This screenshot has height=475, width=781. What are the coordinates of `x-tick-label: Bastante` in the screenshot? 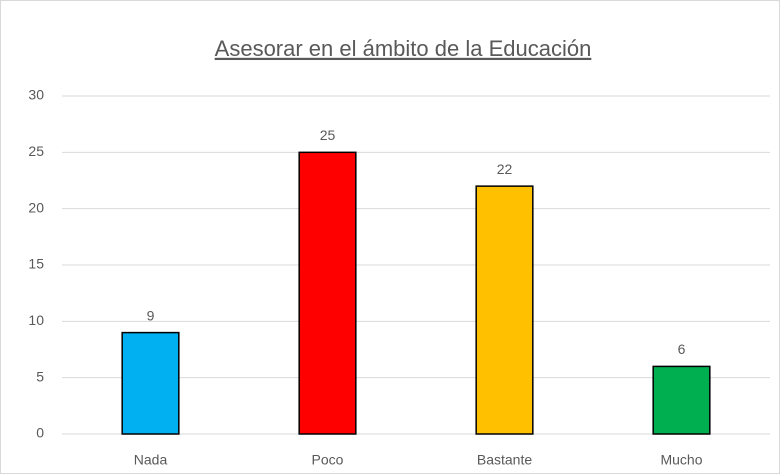 It's located at (504, 460).